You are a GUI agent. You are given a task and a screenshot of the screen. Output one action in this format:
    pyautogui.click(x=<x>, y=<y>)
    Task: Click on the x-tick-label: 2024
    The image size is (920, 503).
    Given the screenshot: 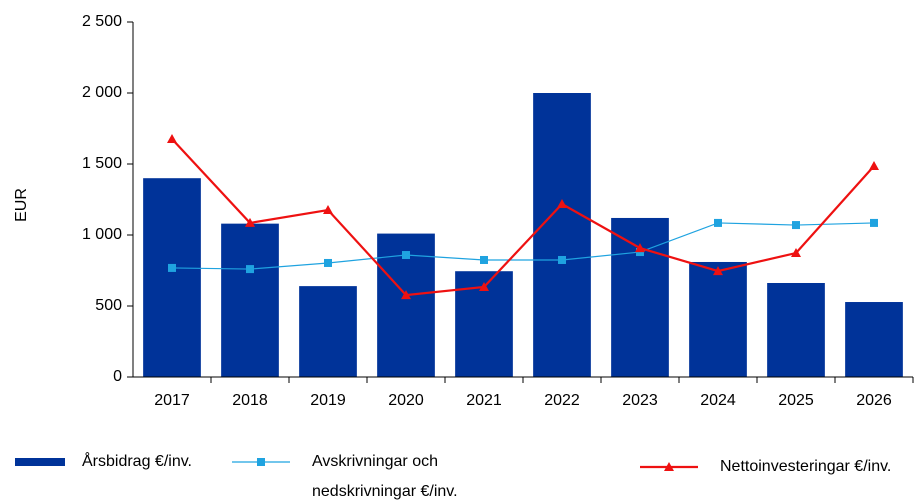 What is the action you would take?
    pyautogui.click(x=718, y=400)
    